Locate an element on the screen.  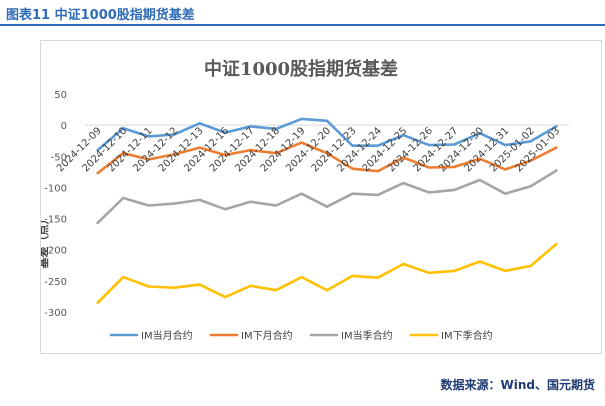
legend-item-2: IM下月合约 is located at coordinates (251, 335).